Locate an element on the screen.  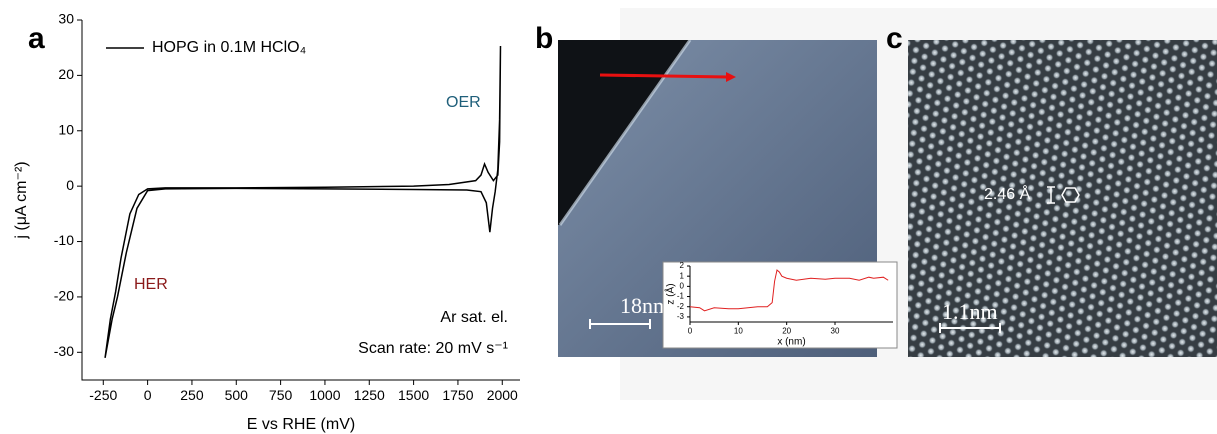
x-tick-label: -250 is located at coordinates (103, 395).